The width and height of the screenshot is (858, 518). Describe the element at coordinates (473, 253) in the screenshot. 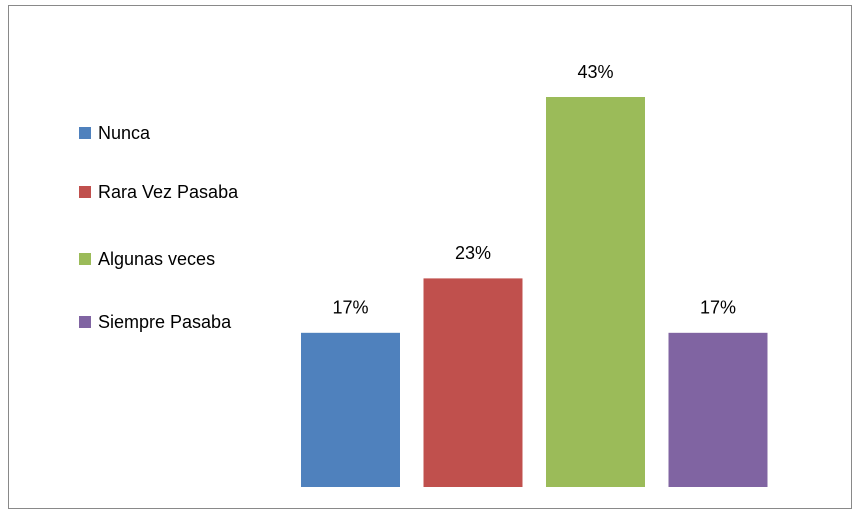

I see `data-label: 23%` at that location.